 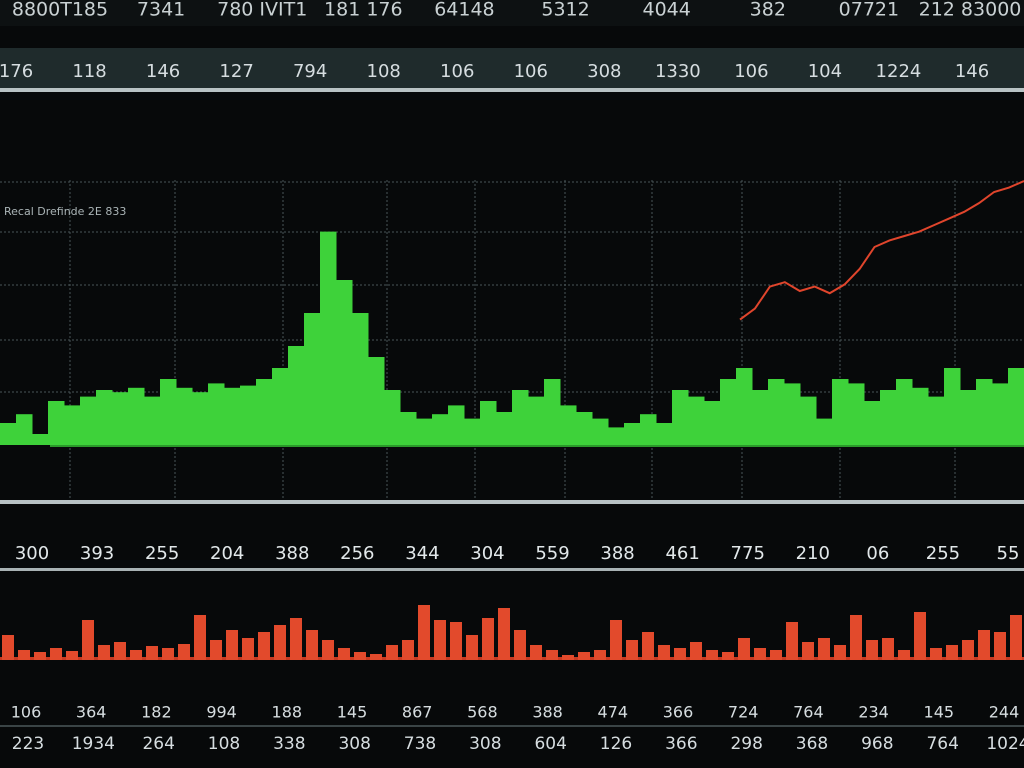 I want to click on value-label: 994, so click(x=221, y=712).